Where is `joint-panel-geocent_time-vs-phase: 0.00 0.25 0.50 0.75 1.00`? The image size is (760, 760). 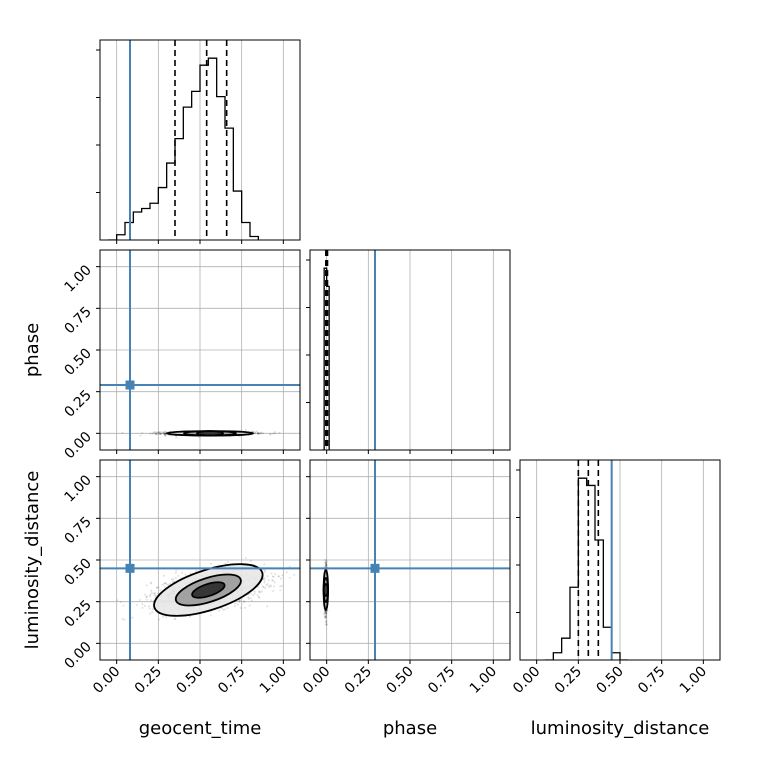
joint-panel-geocent_time-vs-phase: 0.00 0.25 0.50 0.75 1.00 is located at coordinates (181, 355).